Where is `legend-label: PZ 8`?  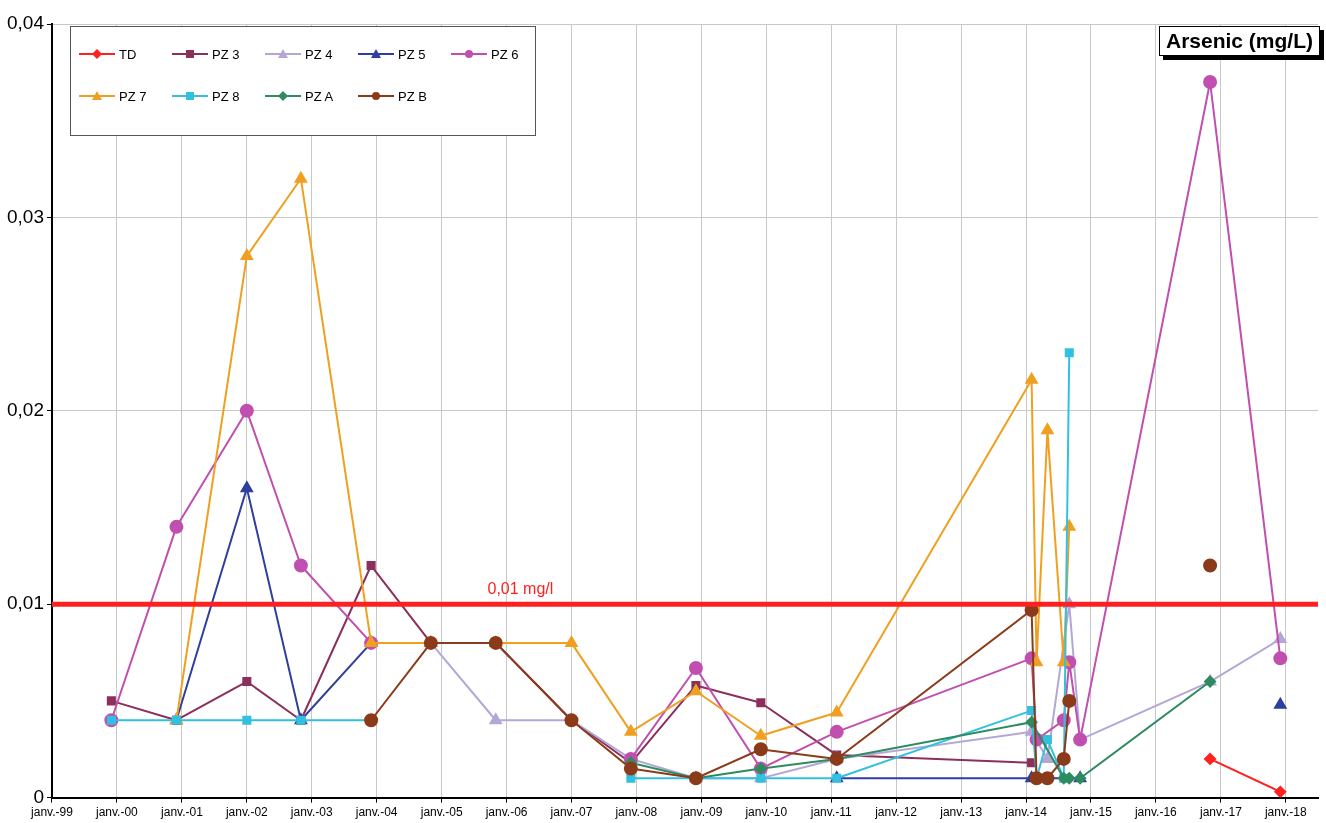
legend-label: PZ 8 is located at coordinates (226, 96).